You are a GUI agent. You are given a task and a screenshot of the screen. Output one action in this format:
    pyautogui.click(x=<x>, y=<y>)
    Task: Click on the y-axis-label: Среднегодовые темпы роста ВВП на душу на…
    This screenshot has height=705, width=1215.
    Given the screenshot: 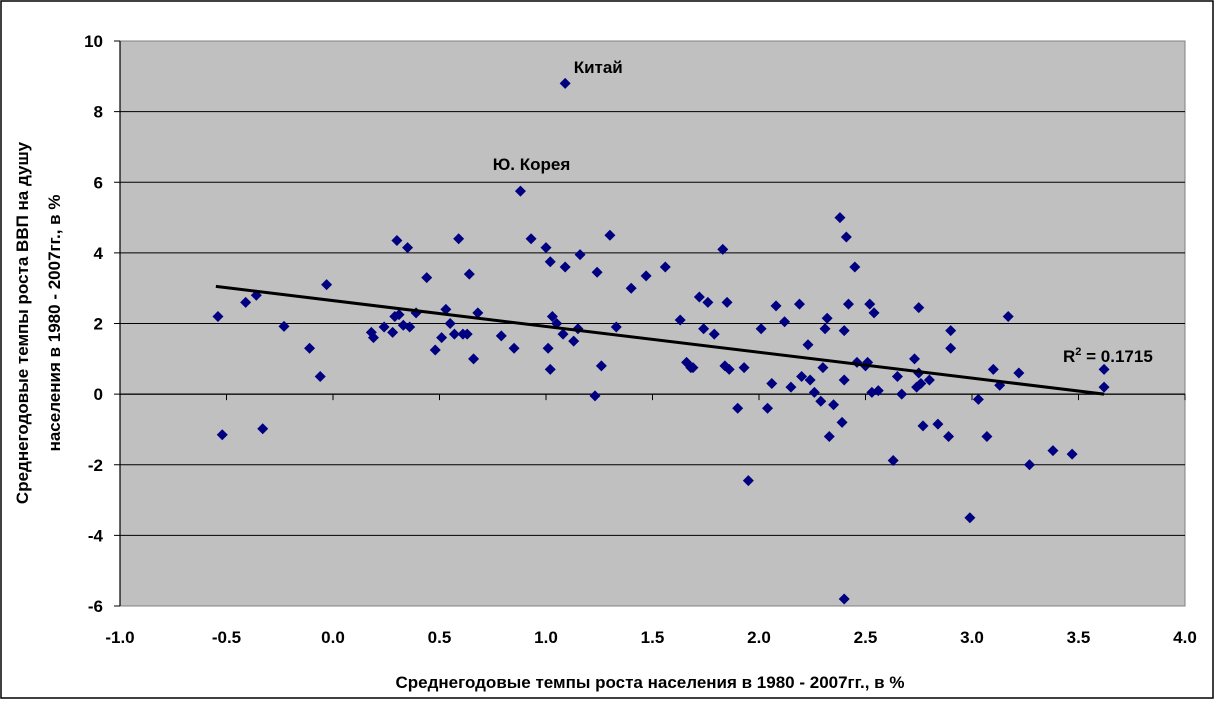 What is the action you would take?
    pyautogui.click(x=38, y=322)
    